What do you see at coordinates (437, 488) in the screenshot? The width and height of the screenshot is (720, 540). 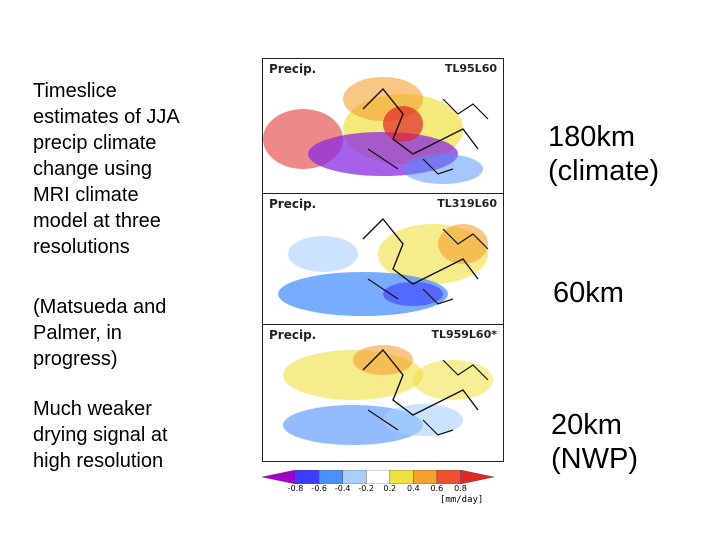 I see `colorbar-tick-label: 0.6` at bounding box center [437, 488].